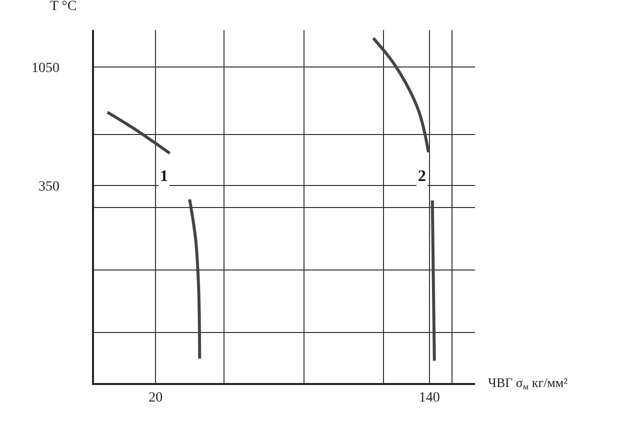 This screenshot has width=629, height=424. Describe the element at coordinates (528, 383) in the screenshot. I see `x-axis-title: ЧВГ σ$_{м}$ кг/мм²` at that location.